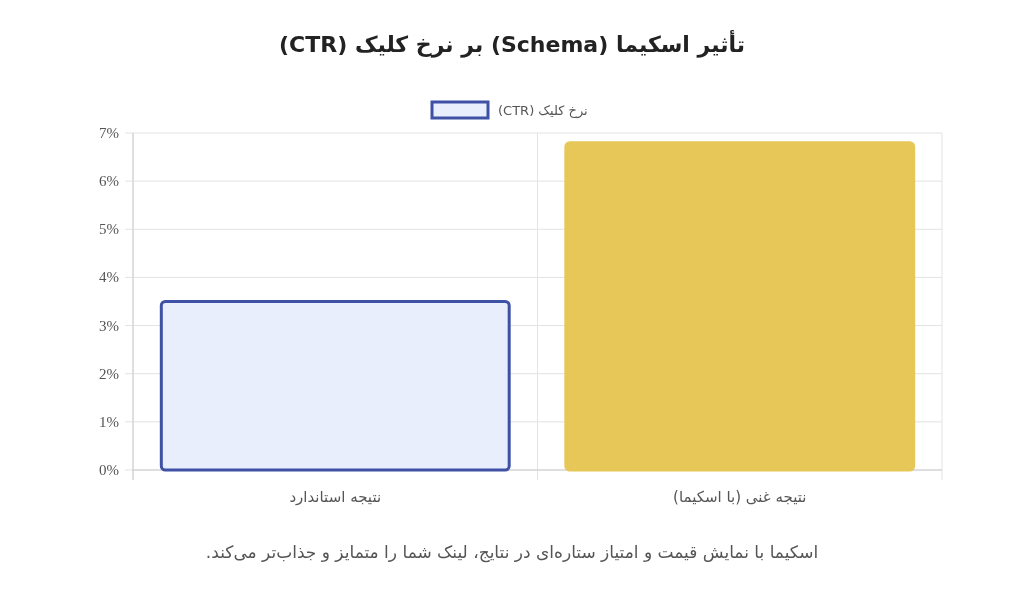  I want to click on y-tick-label: 2%, so click(109, 373).